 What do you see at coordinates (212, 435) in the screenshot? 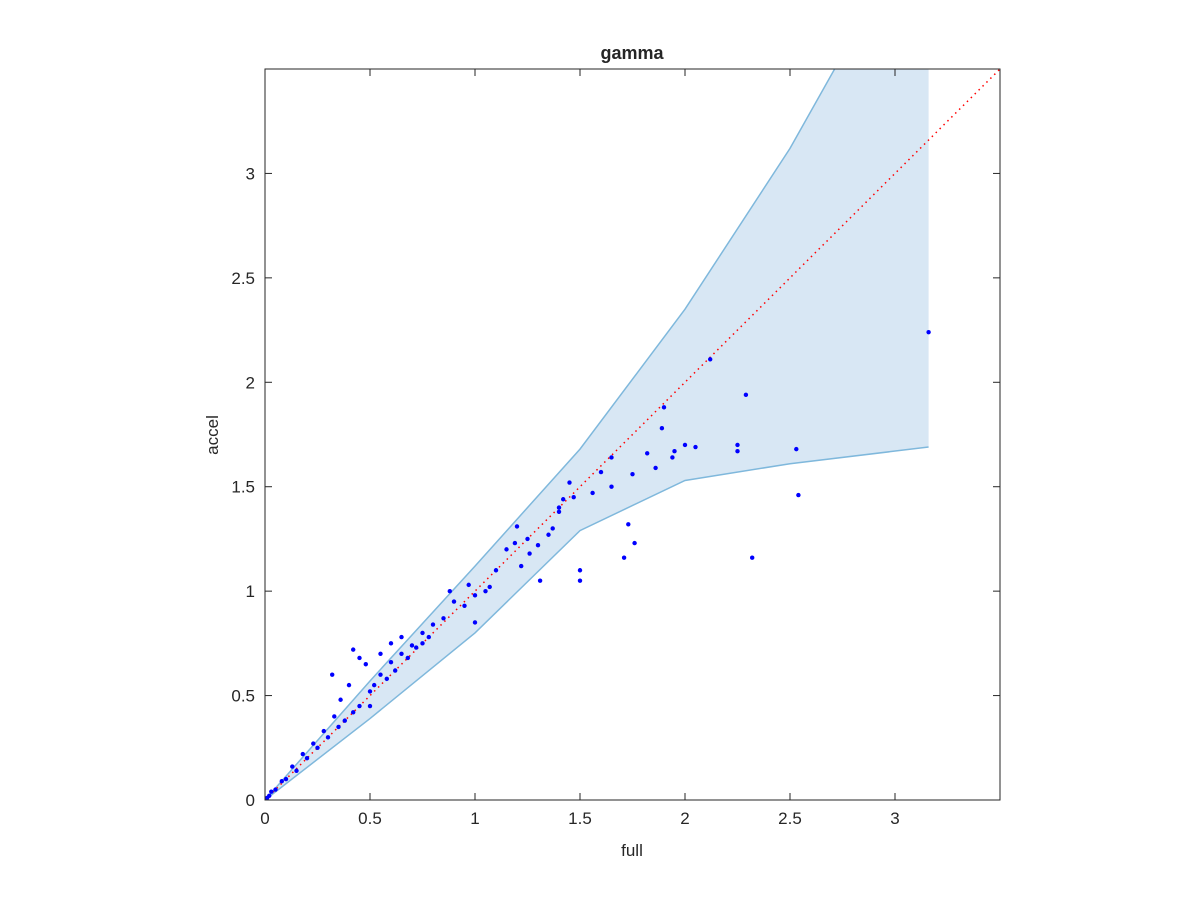
I see `y-axis-label: accel` at bounding box center [212, 435].